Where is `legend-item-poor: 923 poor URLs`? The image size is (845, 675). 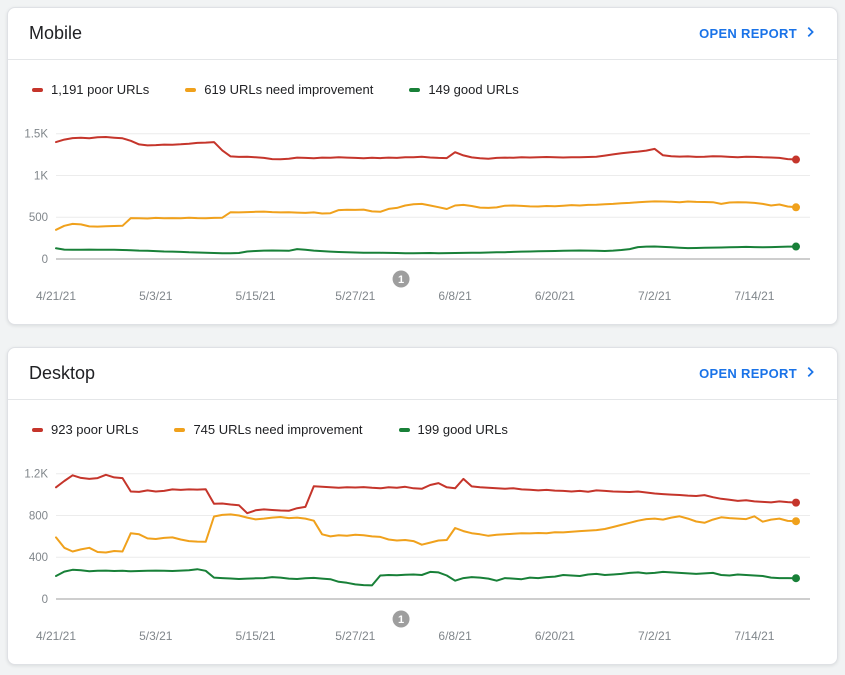
legend-item-poor: 923 poor URLs is located at coordinates (85, 429).